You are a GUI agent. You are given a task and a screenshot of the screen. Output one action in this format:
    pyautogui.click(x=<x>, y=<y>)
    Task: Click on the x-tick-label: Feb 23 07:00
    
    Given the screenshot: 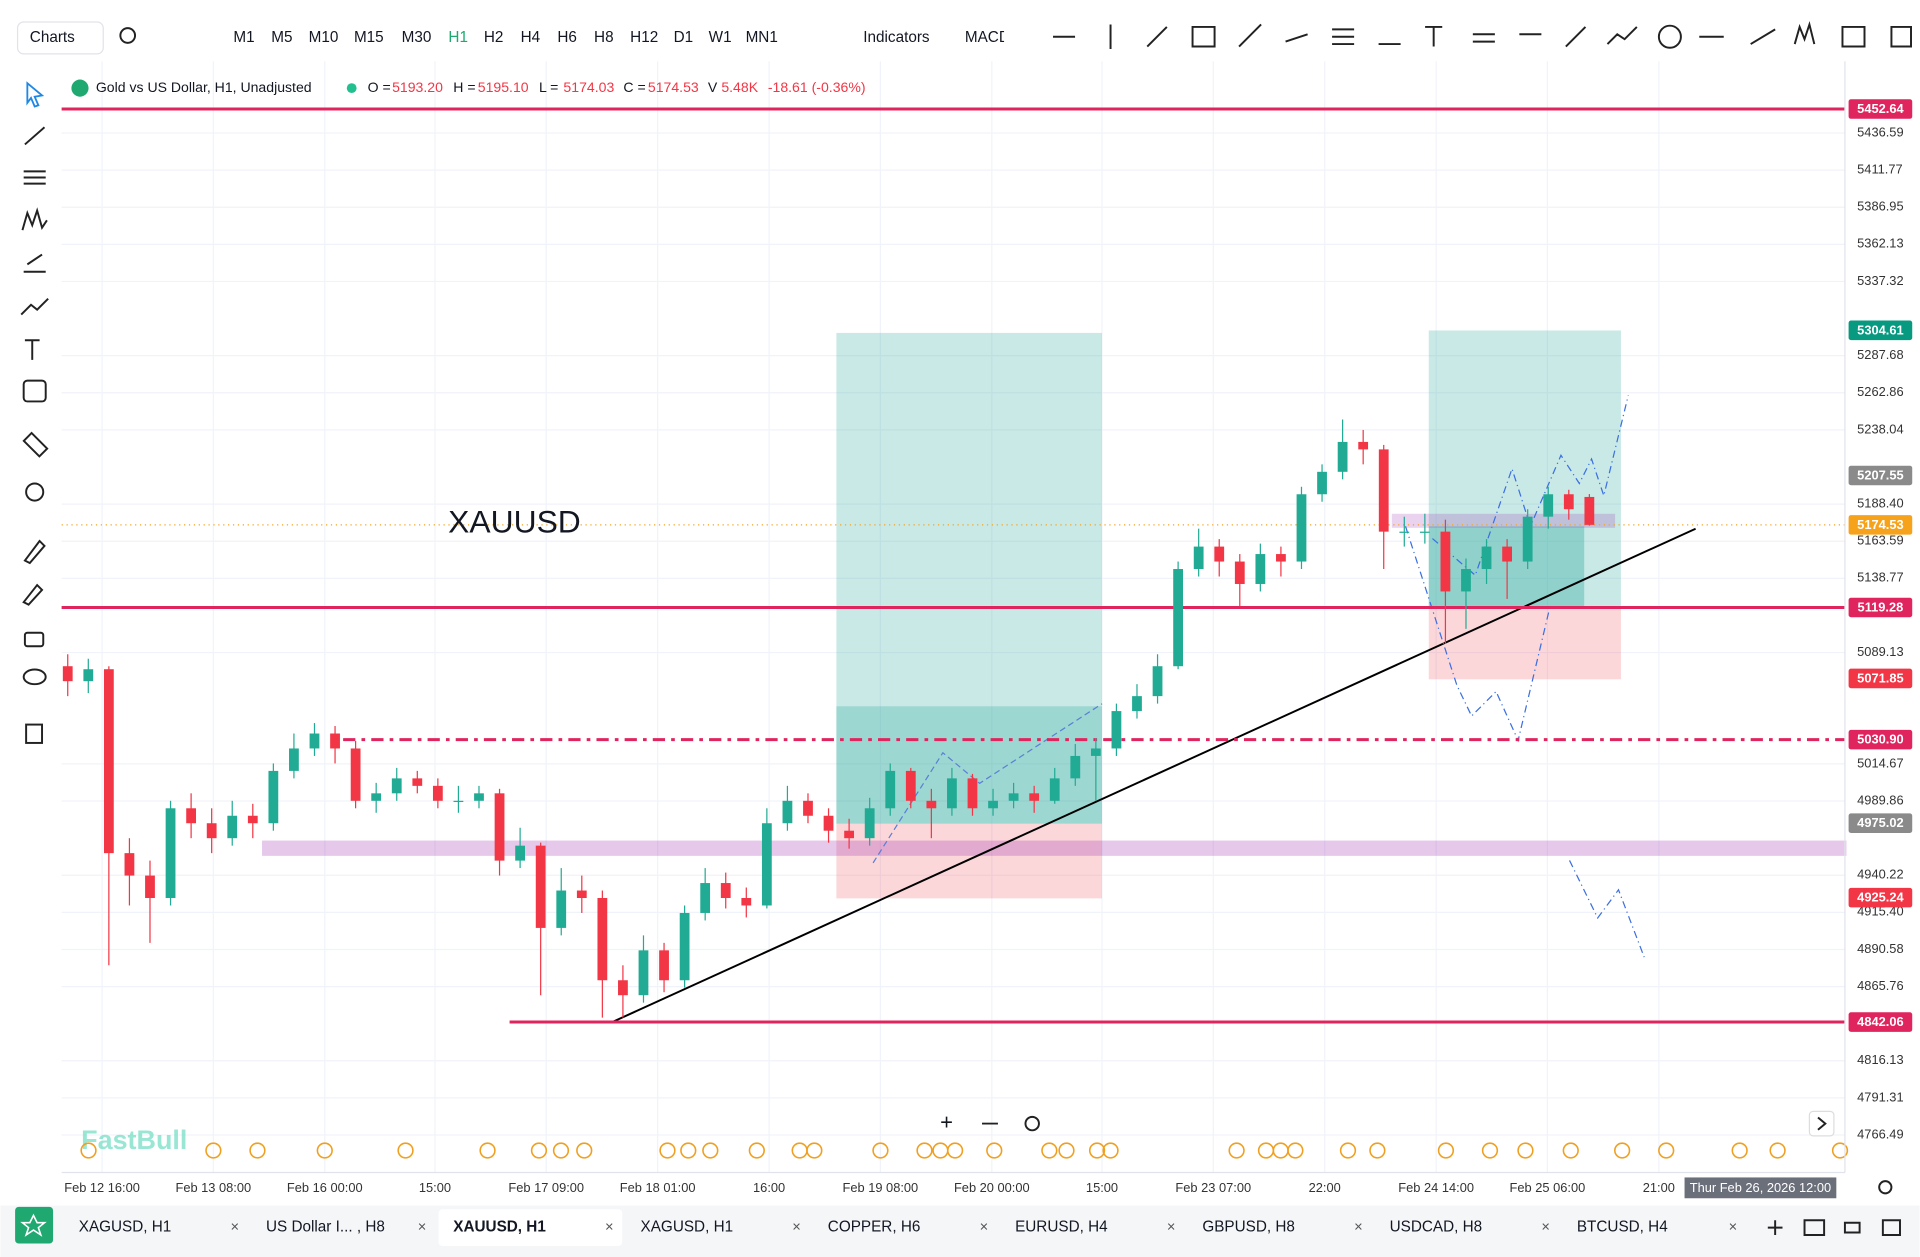 What is the action you would take?
    pyautogui.click(x=1213, y=1187)
    